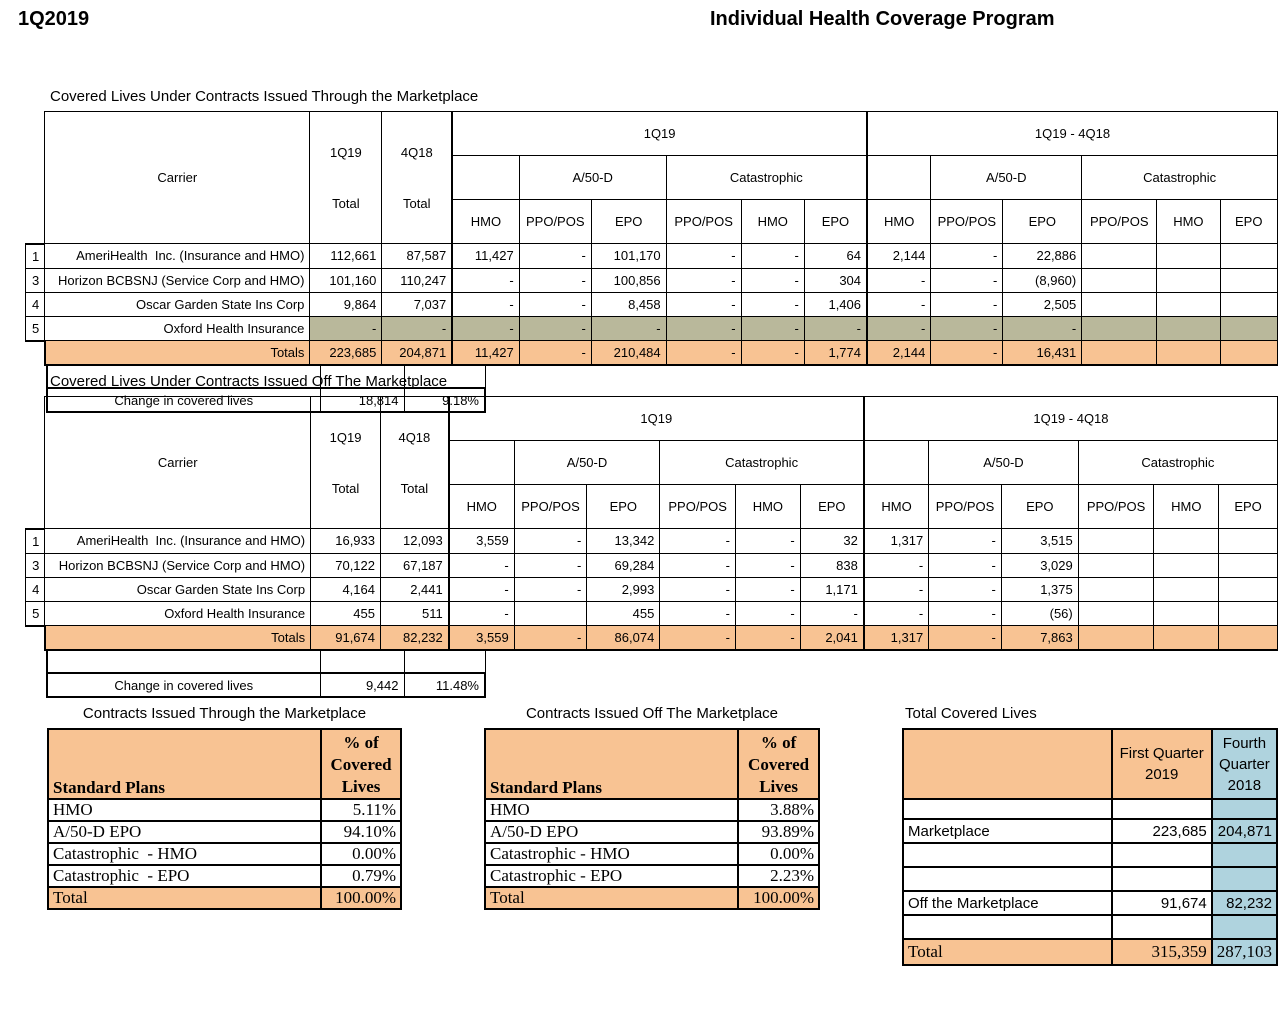 This screenshot has width=1278, height=1009. I want to click on totals-value: 91,674, so click(345, 638).